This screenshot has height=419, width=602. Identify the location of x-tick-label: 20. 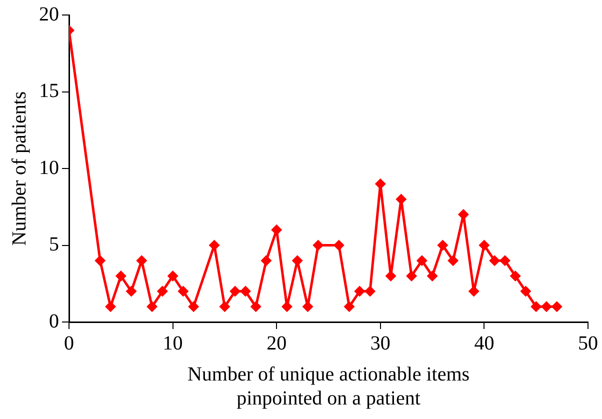
(276, 343).